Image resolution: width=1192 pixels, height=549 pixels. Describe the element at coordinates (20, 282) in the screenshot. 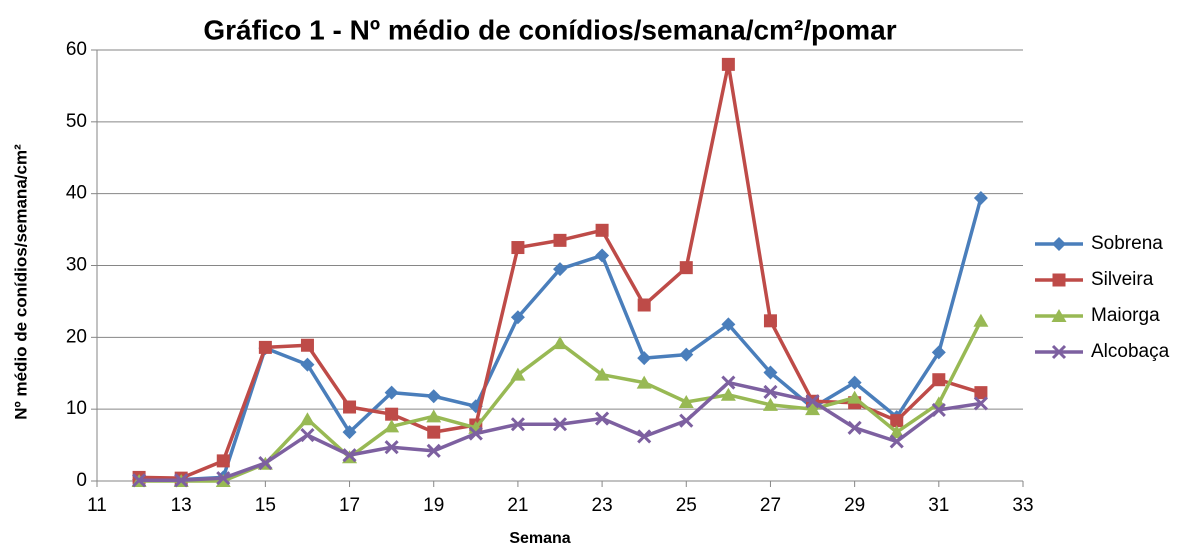

I see `y-axis-label: Nº médio de conídios/semana/cm²` at that location.